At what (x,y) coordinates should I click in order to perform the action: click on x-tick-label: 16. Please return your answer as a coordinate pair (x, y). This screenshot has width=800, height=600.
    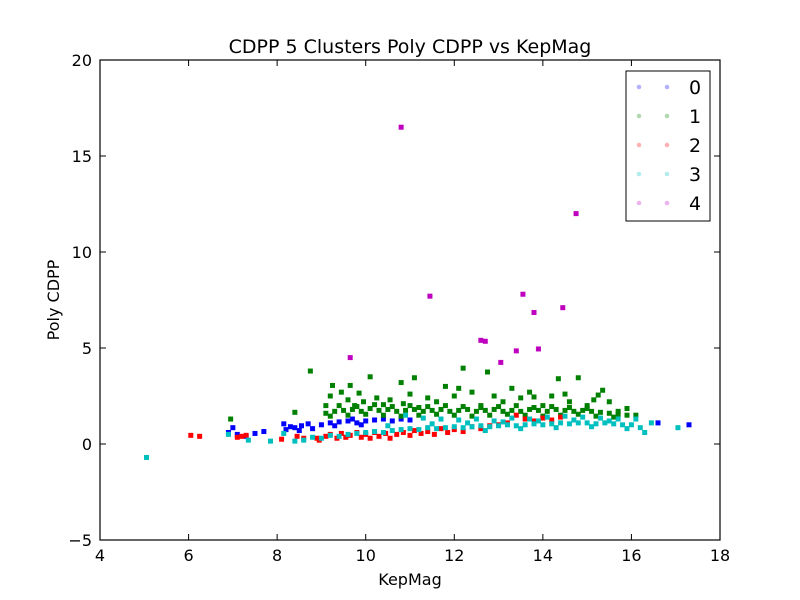
    Looking at the image, I should click on (631, 555).